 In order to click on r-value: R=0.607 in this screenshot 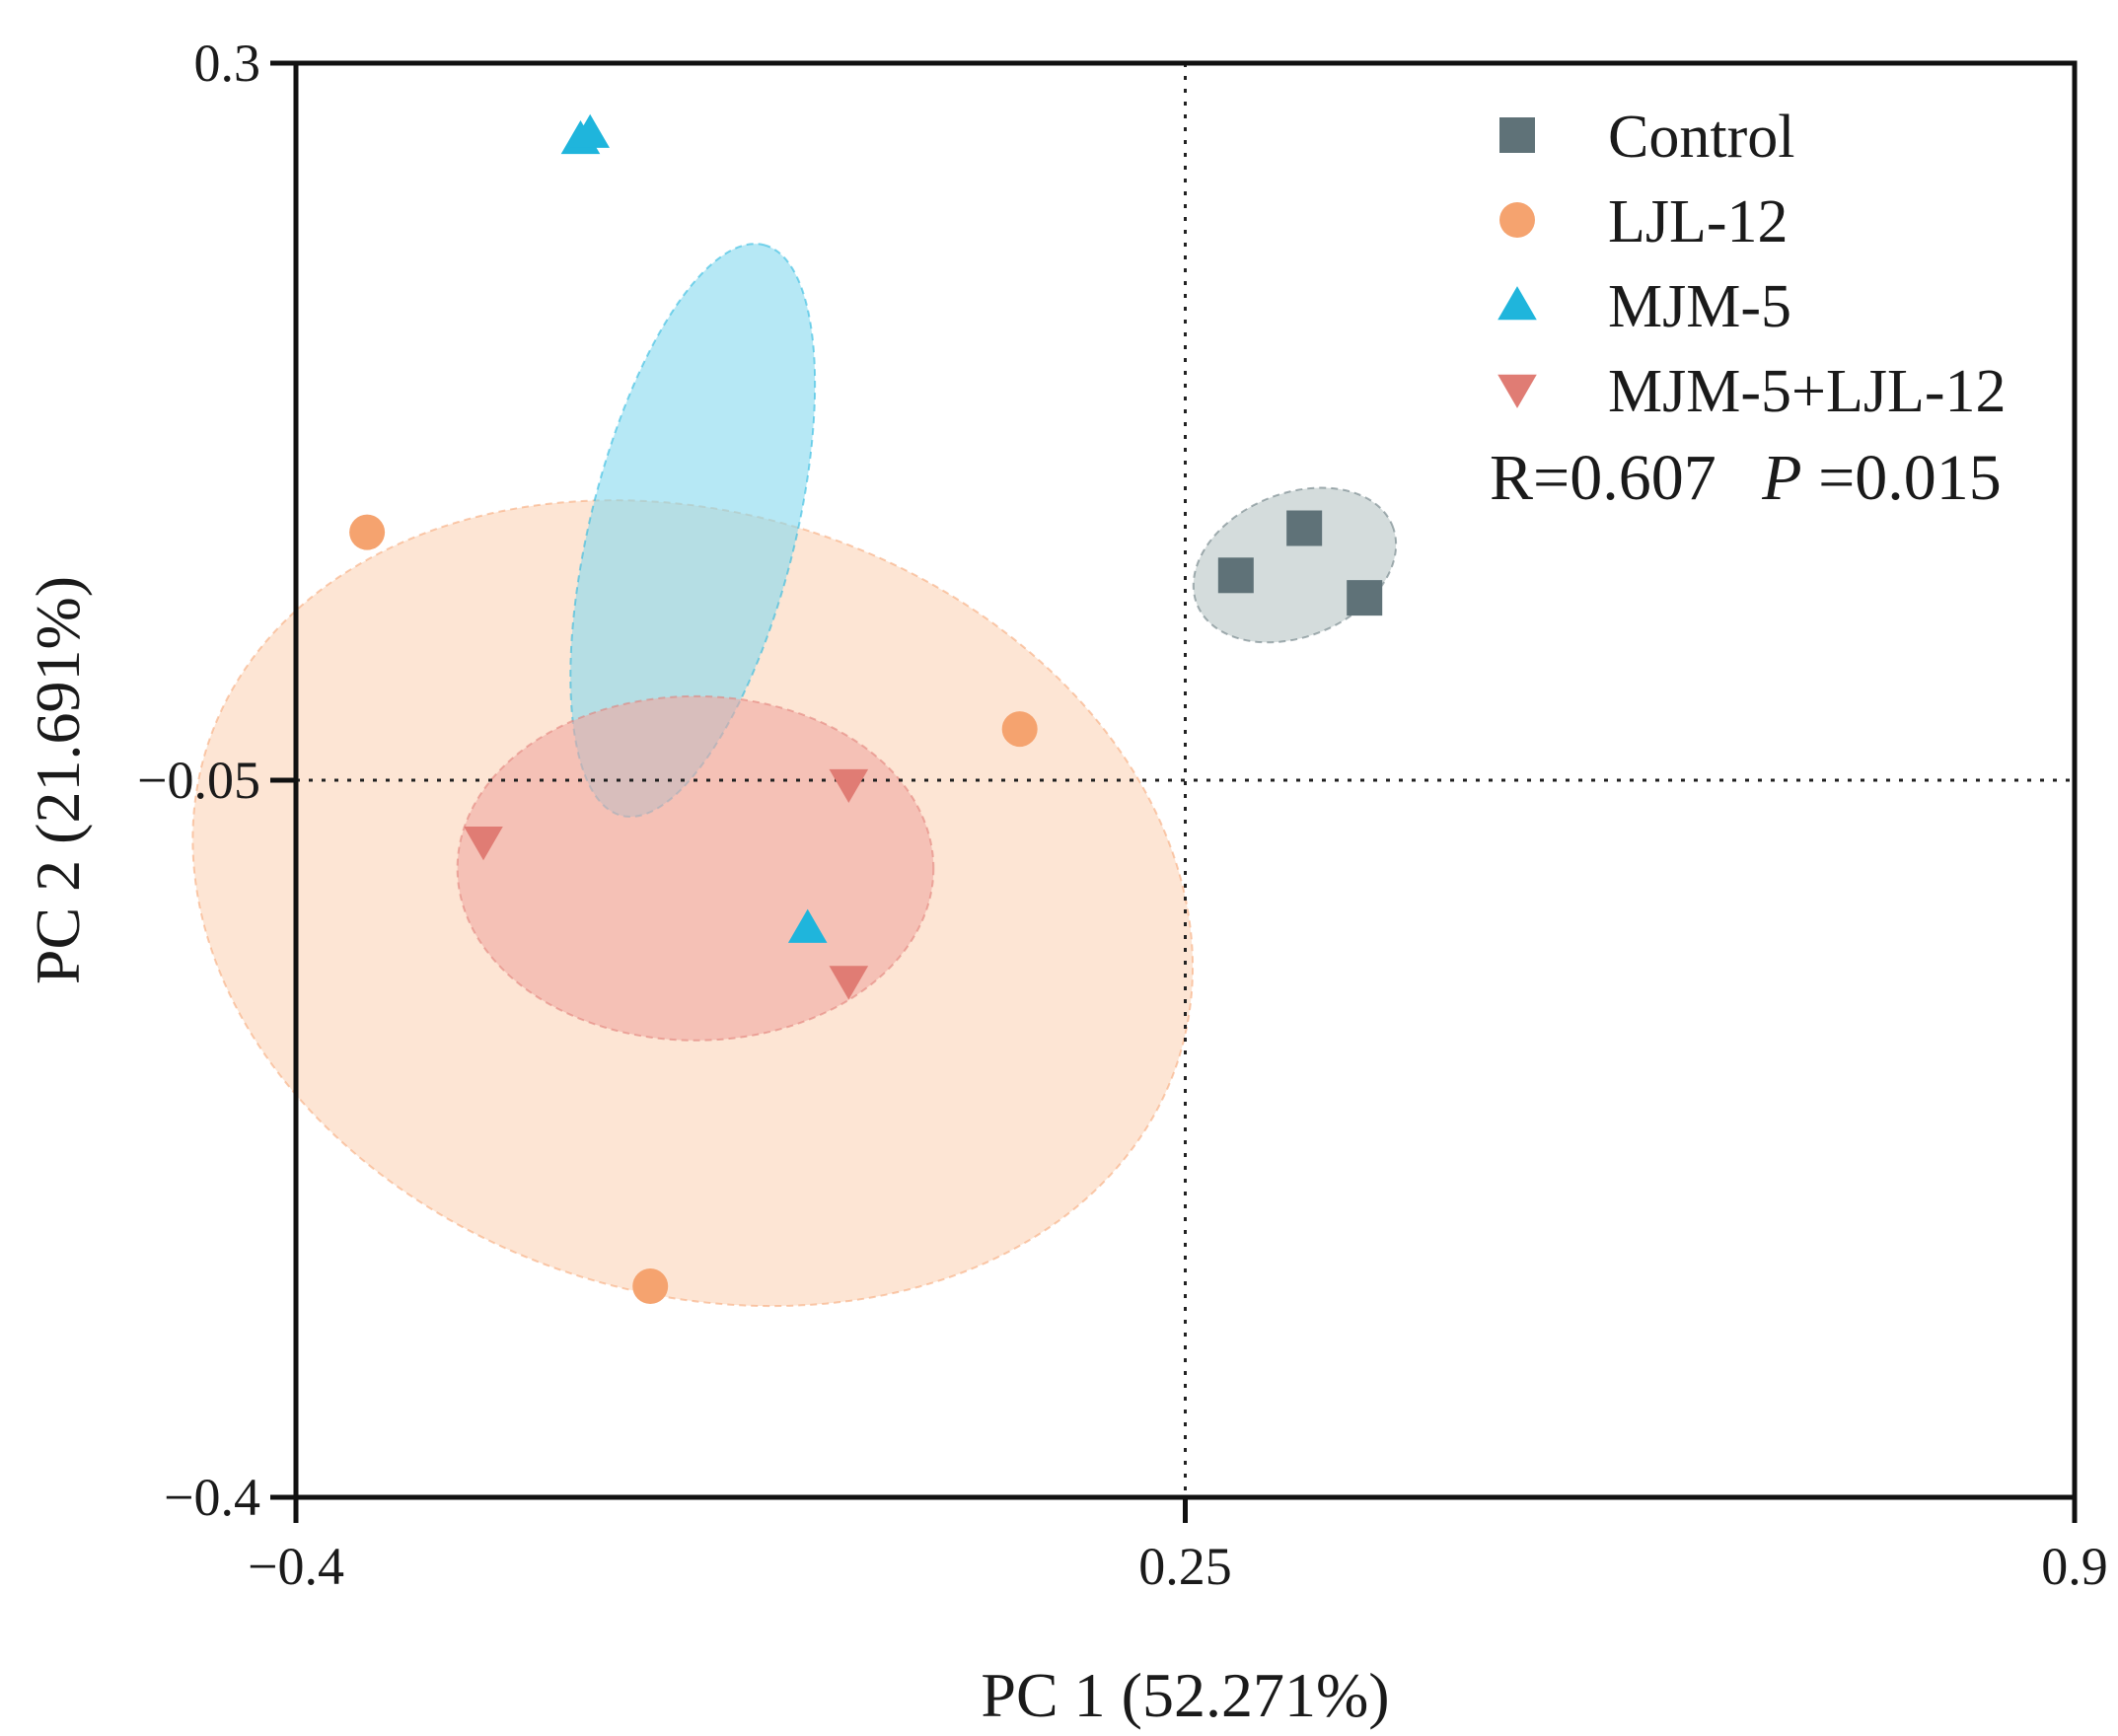, I will do `click(1603, 478)`.